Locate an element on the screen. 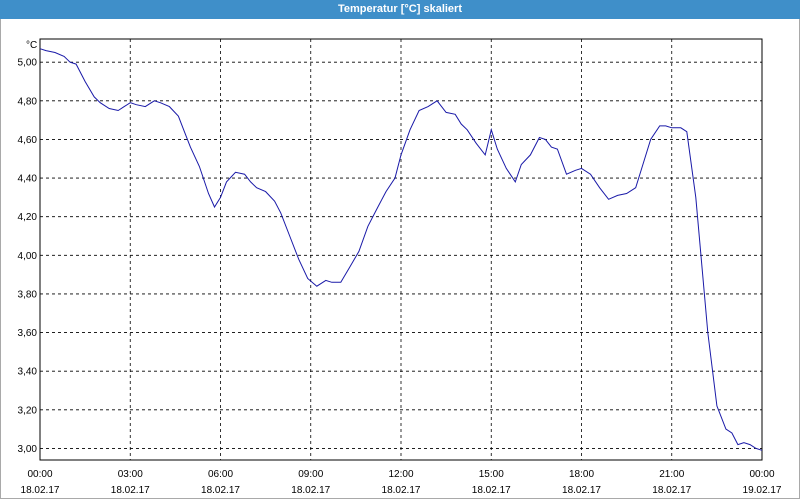  x-tick-time-label: 18:00 is located at coordinates (581, 474).